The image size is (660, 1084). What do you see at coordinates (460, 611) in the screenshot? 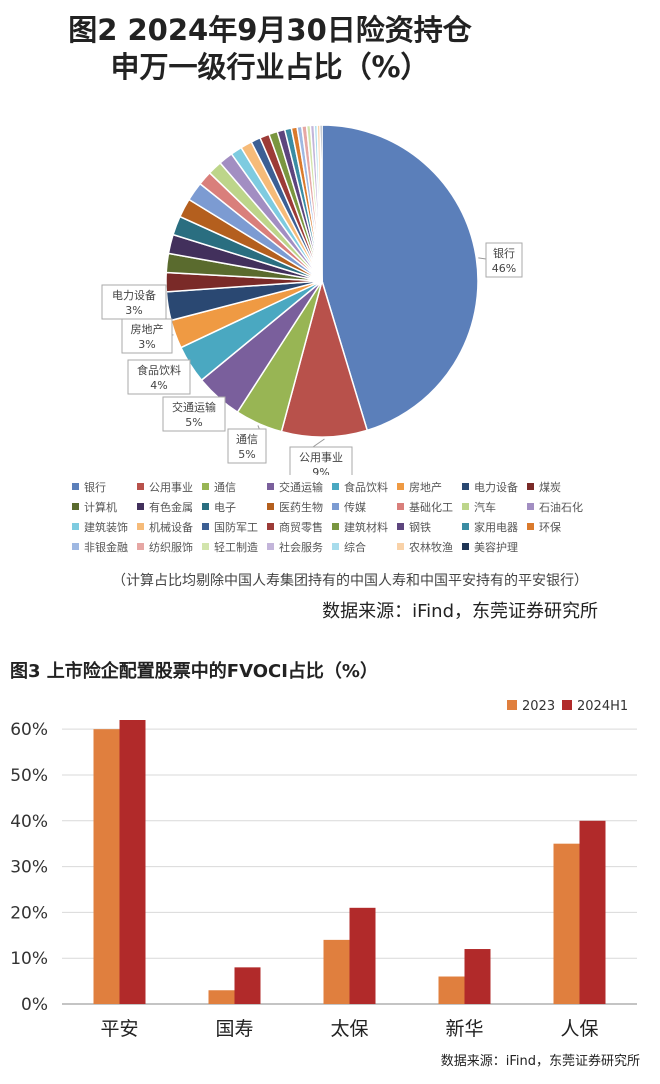
I see `pie-source: 数据来源：iFind，东莞证券研究所` at bounding box center [460, 611].